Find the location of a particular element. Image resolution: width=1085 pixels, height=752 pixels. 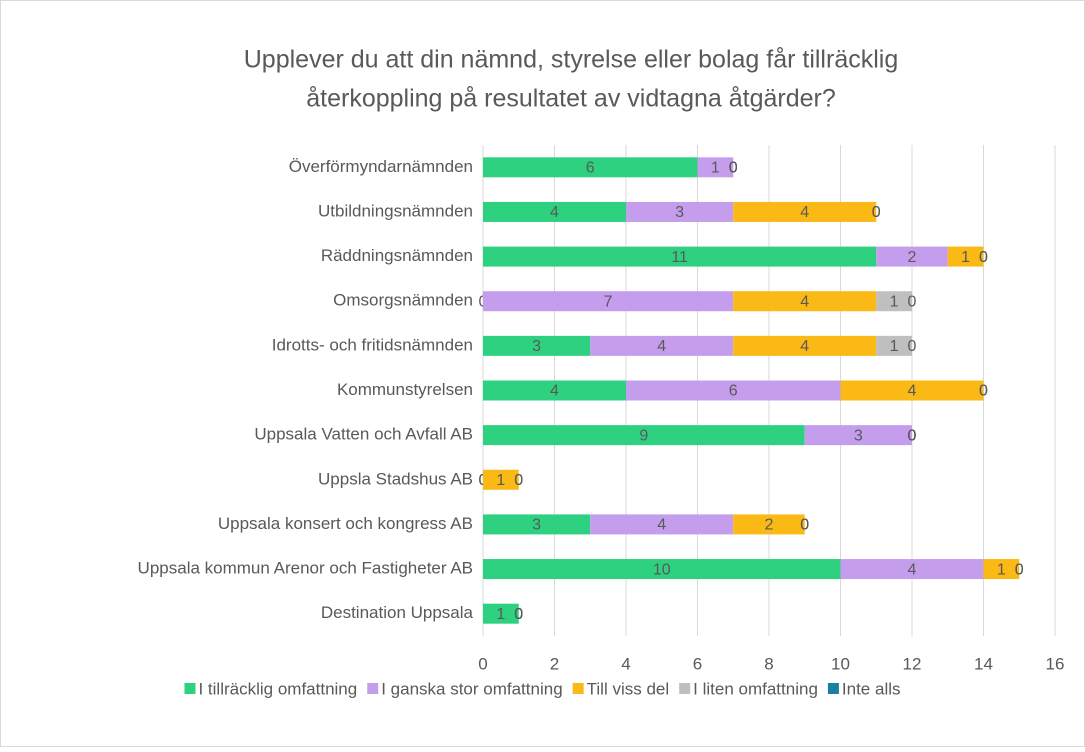

data-label: 7 is located at coordinates (608, 301).